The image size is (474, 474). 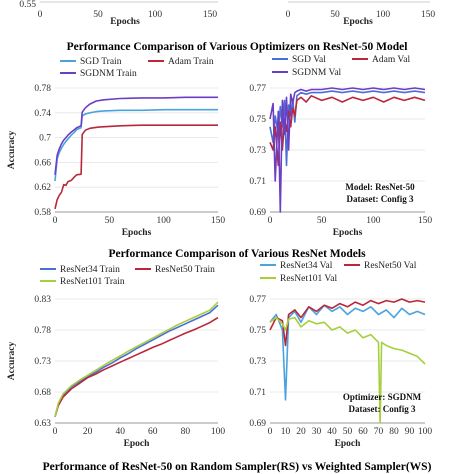 What do you see at coordinates (27, 5) in the screenshot?
I see `top-partial-ytick-0: 0.55` at bounding box center [27, 5].